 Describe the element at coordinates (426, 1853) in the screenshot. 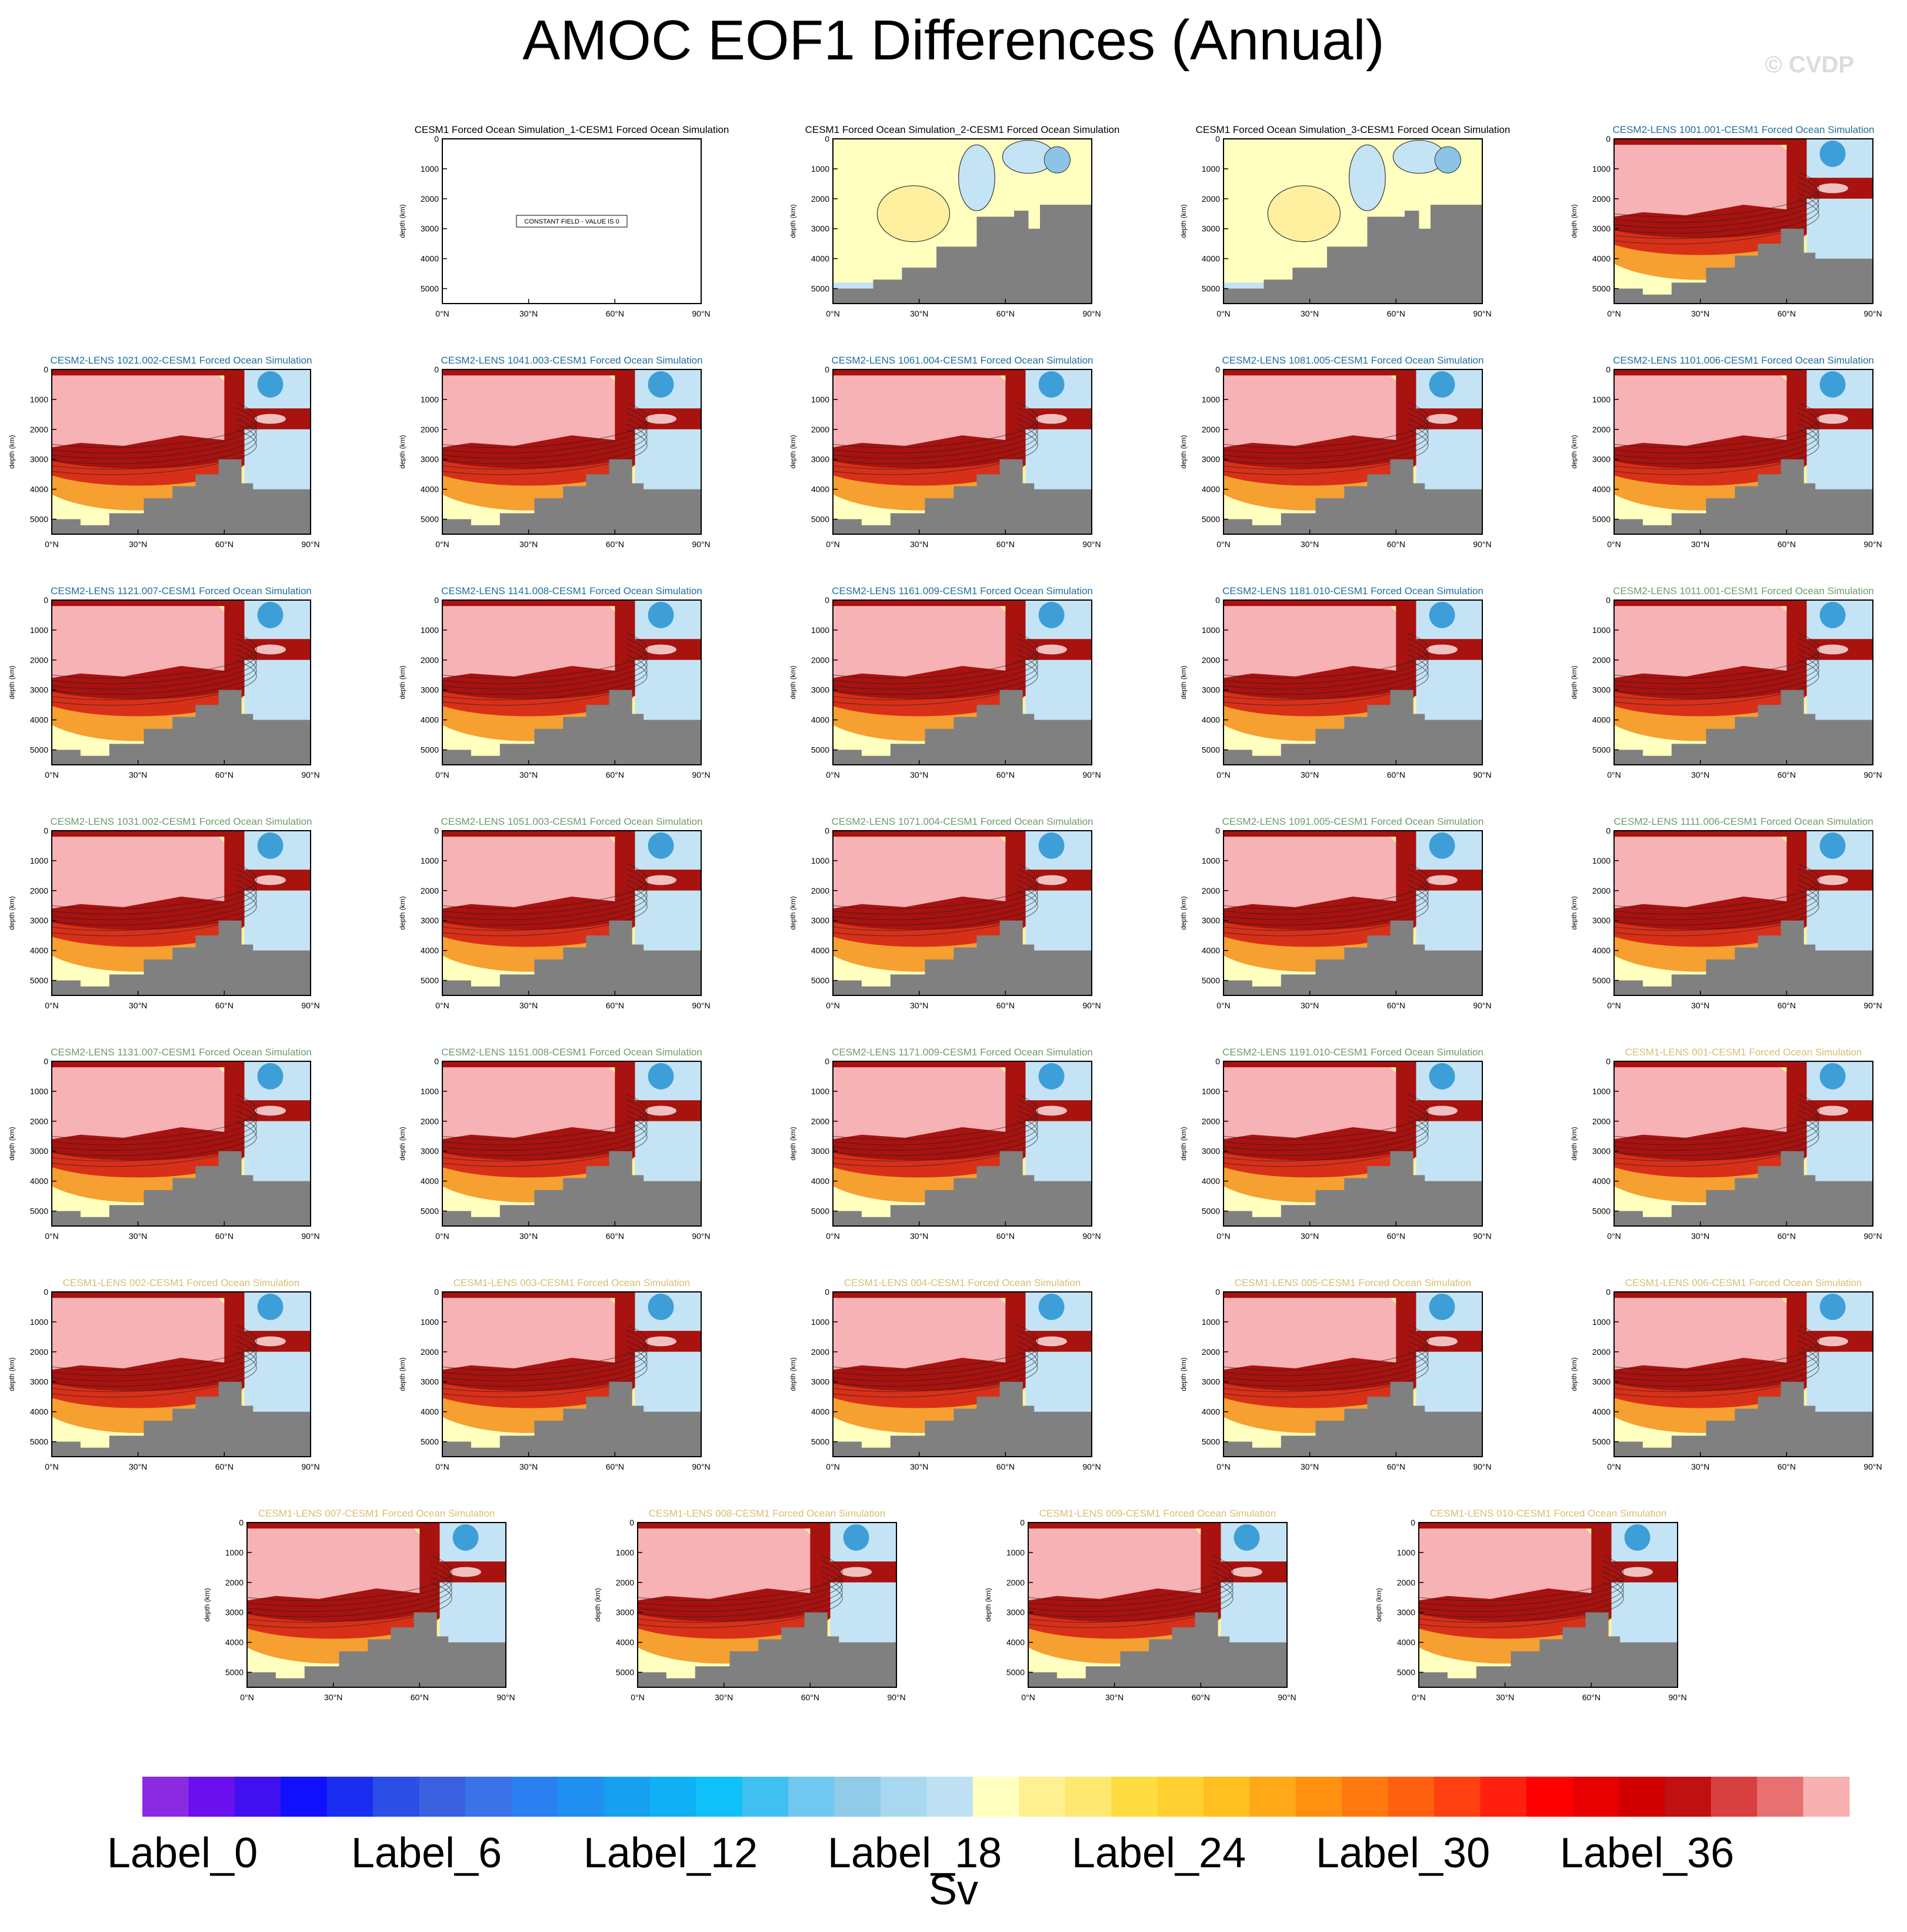

I see `colorbar-label: Label_6` at that location.